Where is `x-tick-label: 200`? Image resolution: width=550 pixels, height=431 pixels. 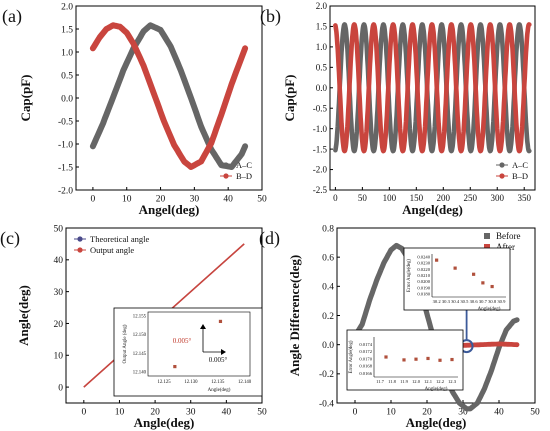 x-tick-label: 200 is located at coordinates (444, 198).